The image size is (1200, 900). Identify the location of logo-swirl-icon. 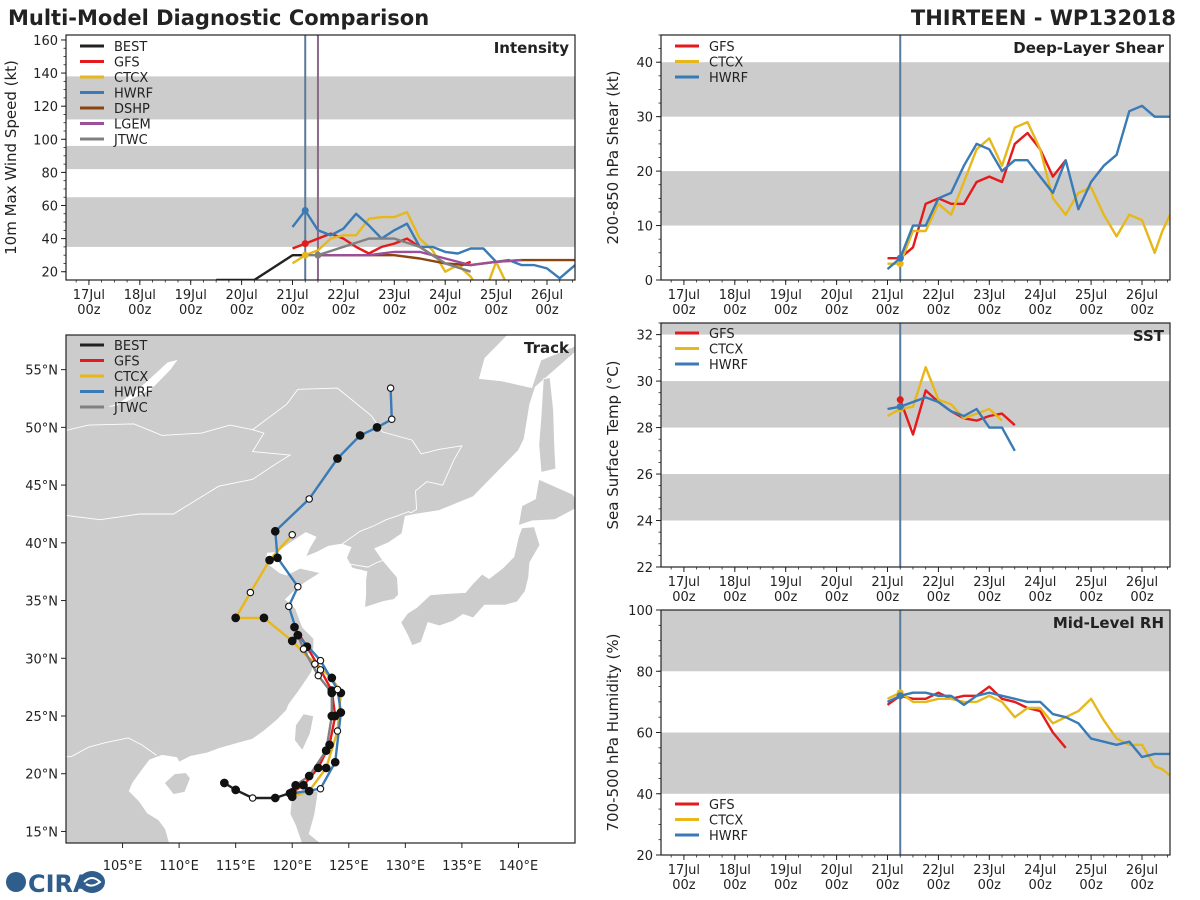
(92, 882).